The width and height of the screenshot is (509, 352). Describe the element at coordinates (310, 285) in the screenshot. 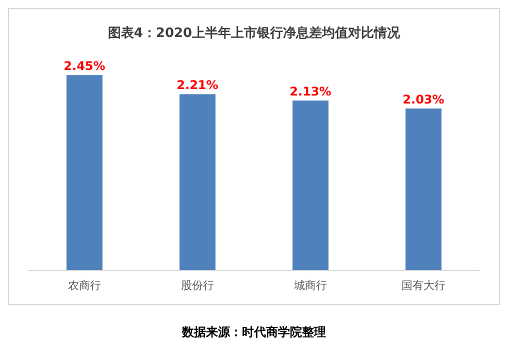

I see `x-tick-label: 城商行` at that location.